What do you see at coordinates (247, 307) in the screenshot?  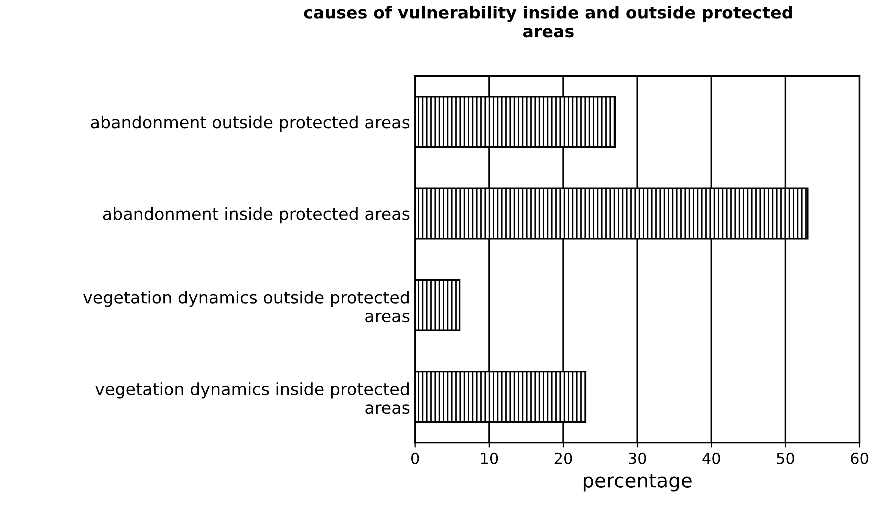 I see `y-tick-label: vegetation dynamics outside protected areas` at bounding box center [247, 307].